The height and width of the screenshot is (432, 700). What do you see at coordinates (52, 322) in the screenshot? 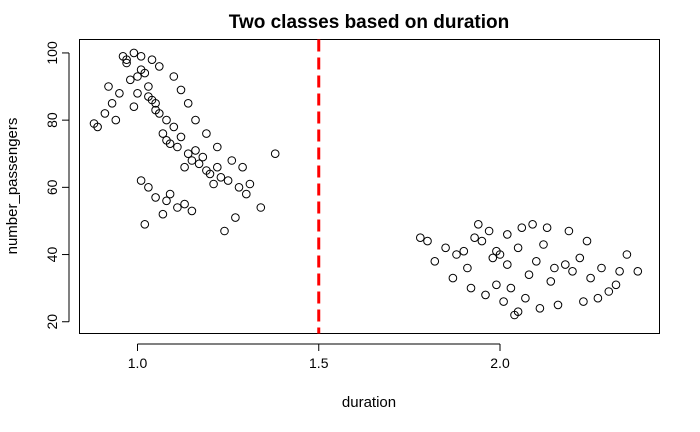
I see `y-tick-label: 20` at bounding box center [52, 322].